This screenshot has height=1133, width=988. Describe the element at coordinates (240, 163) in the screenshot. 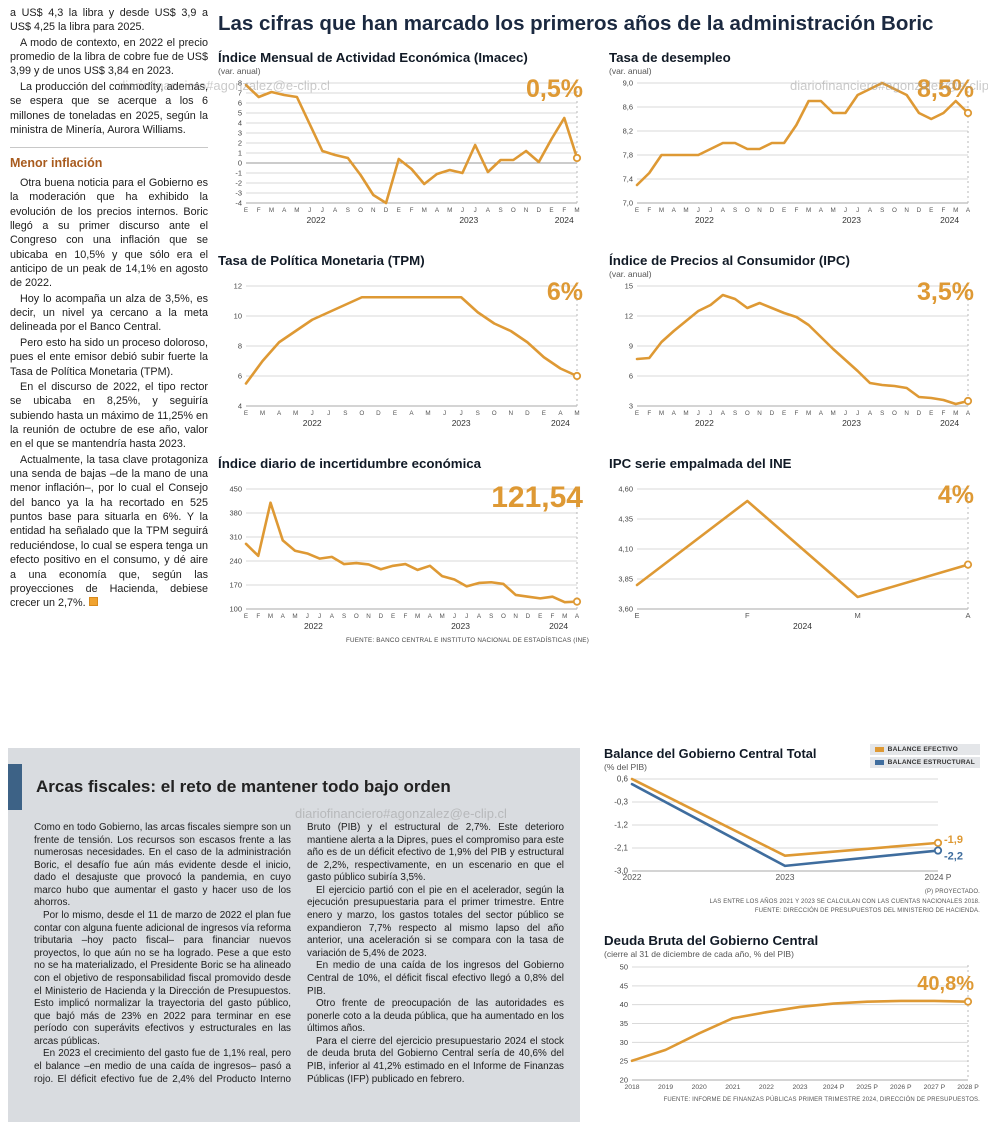

I see `svg-text: 0` at that location.